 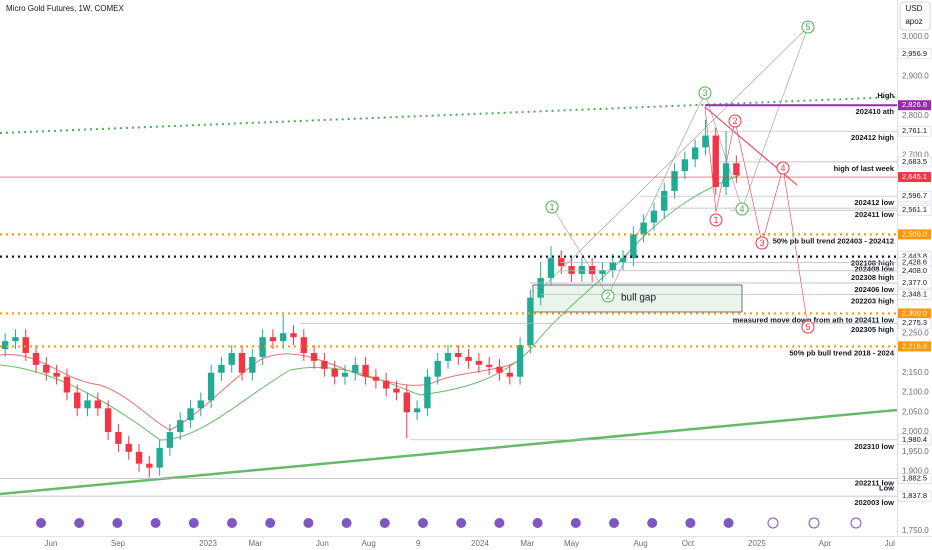 I want to click on level-note: 202108 high, so click(x=872, y=263).